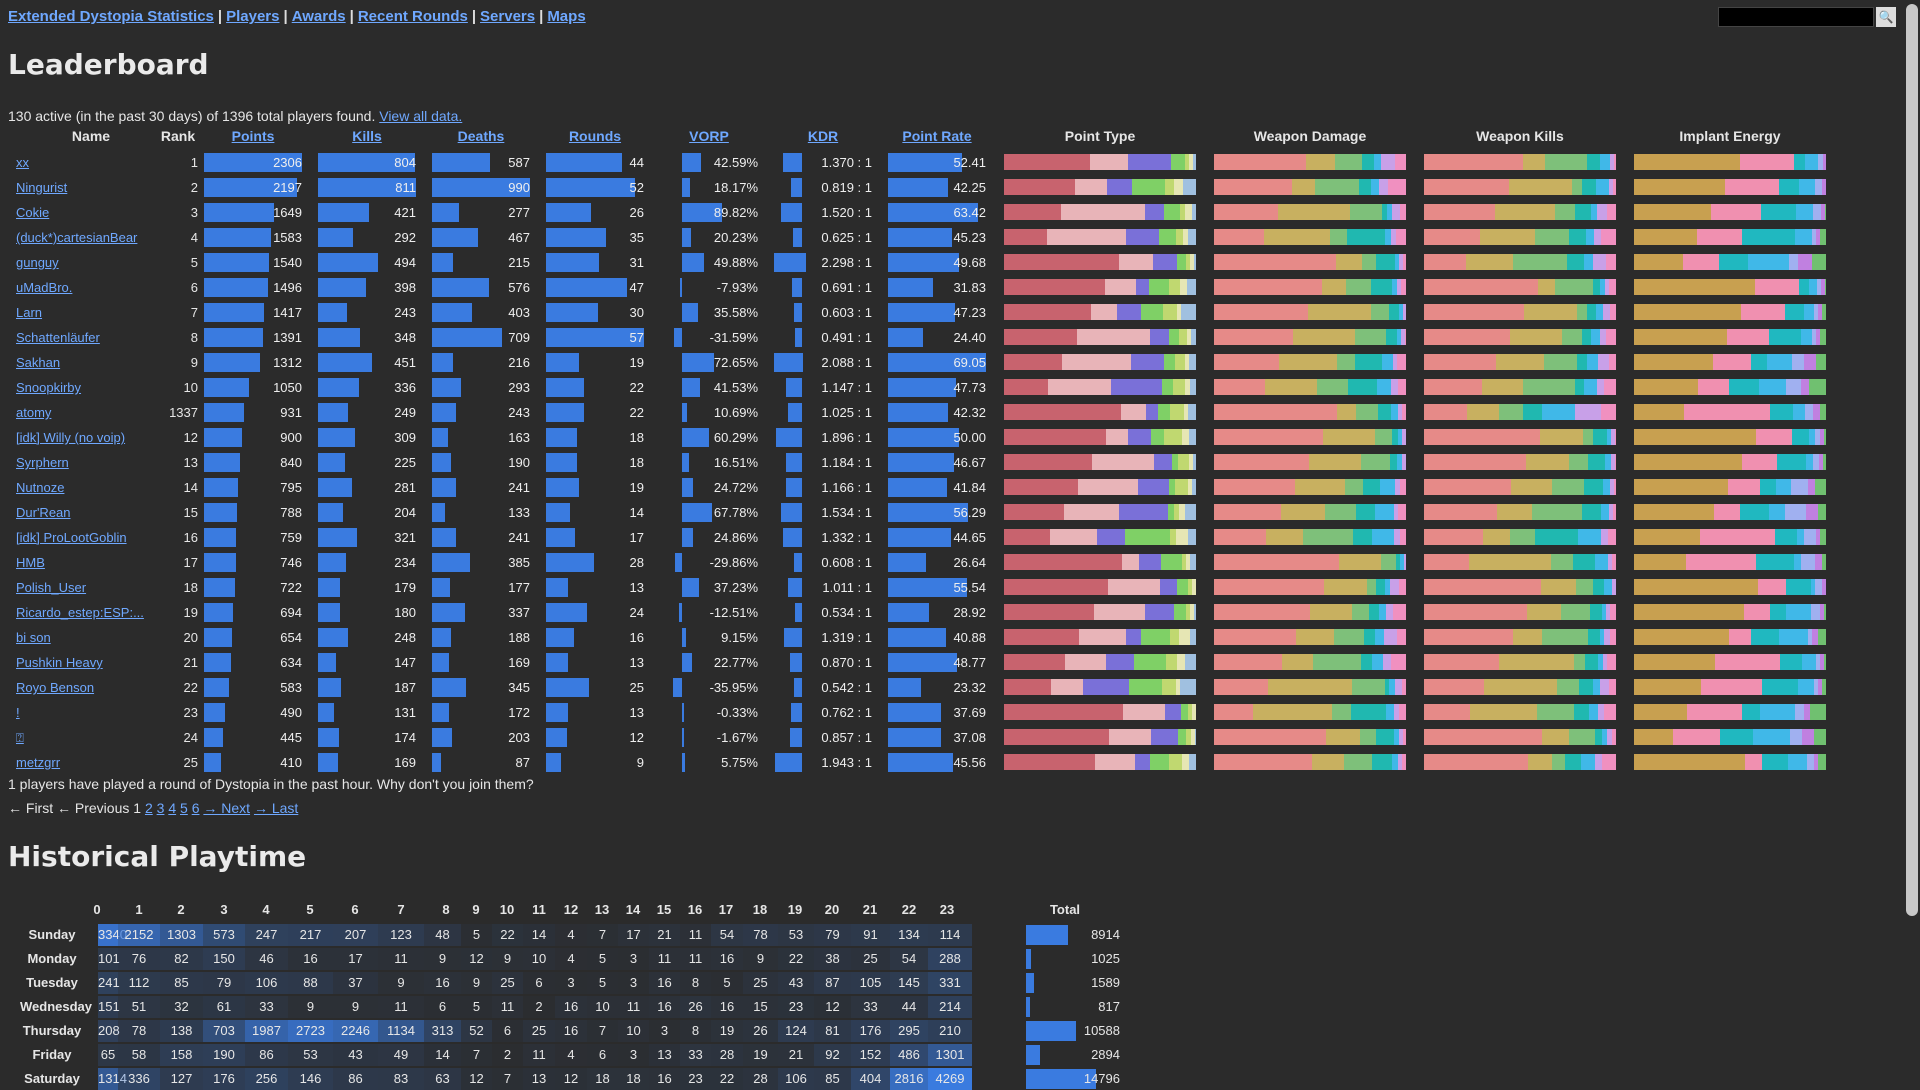 Image resolution: width=1920 pixels, height=1090 pixels. What do you see at coordinates (172, 808) in the screenshot?
I see `pager-page-4: 4` at bounding box center [172, 808].